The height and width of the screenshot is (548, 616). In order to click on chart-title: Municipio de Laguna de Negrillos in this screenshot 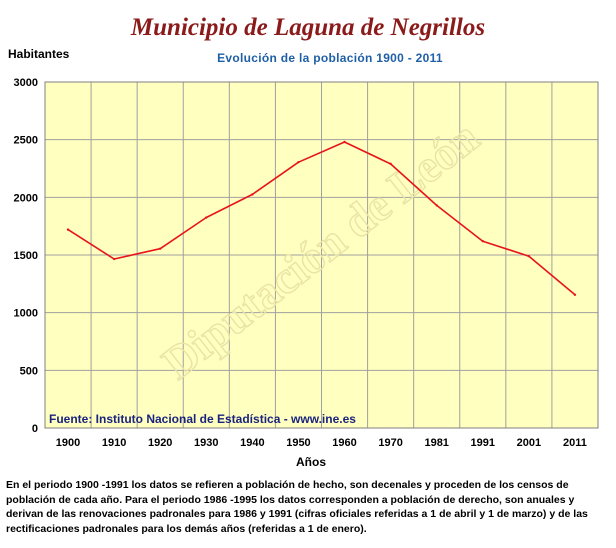, I will do `click(308, 27)`.